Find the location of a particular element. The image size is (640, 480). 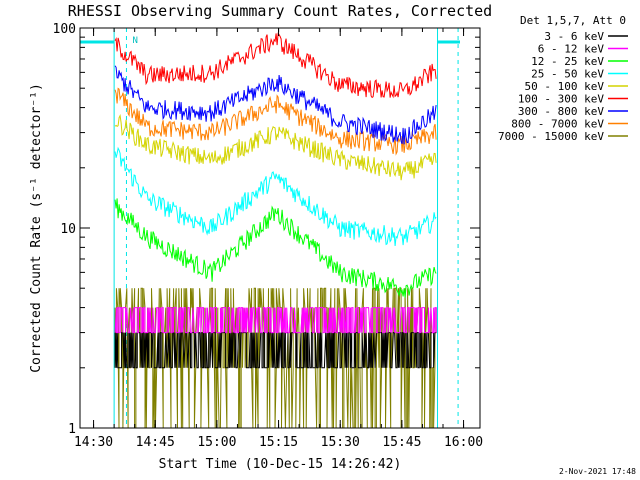

legend-label: 100 - 300 keV is located at coordinates (561, 99).